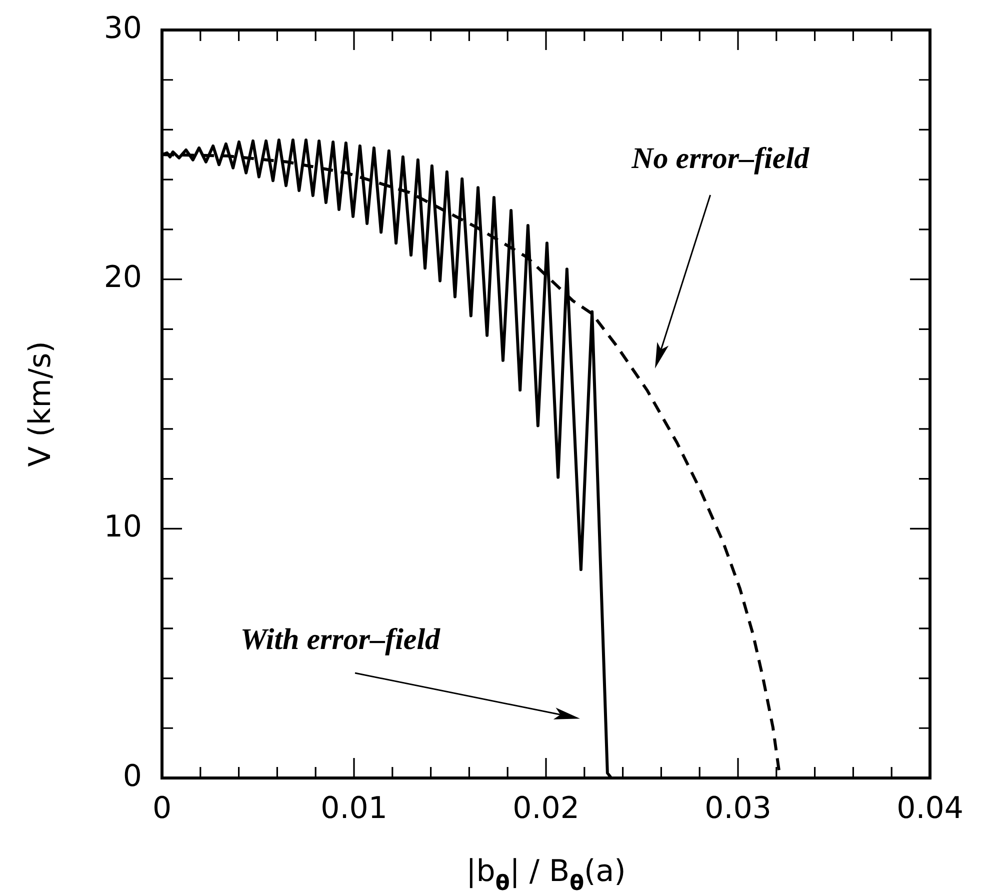  I want to click on x-tick-label: 0, so click(162, 808).